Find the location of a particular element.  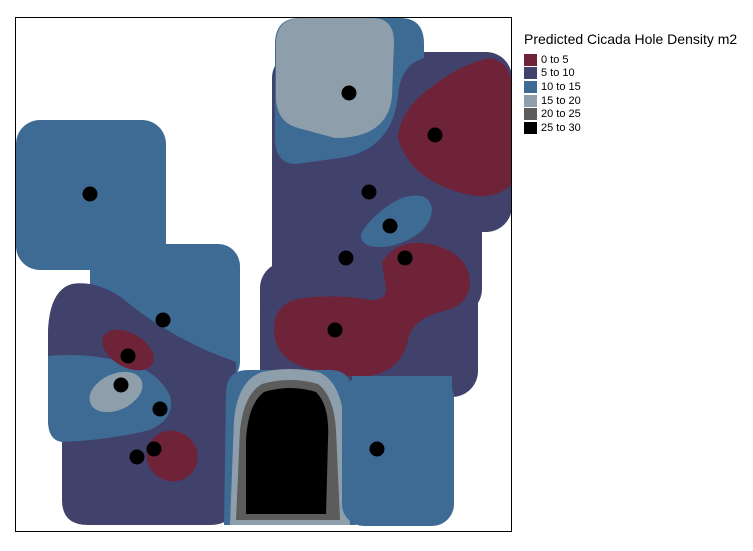

zone-15-20-left is located at coordinates (116, 392).